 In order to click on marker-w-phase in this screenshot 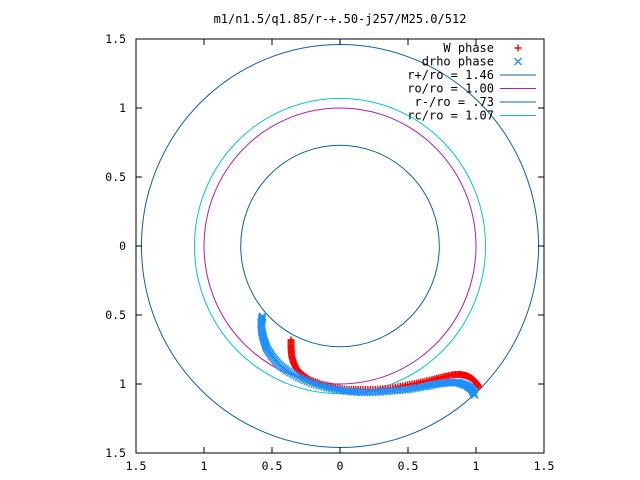, I will do `click(479, 387)`.